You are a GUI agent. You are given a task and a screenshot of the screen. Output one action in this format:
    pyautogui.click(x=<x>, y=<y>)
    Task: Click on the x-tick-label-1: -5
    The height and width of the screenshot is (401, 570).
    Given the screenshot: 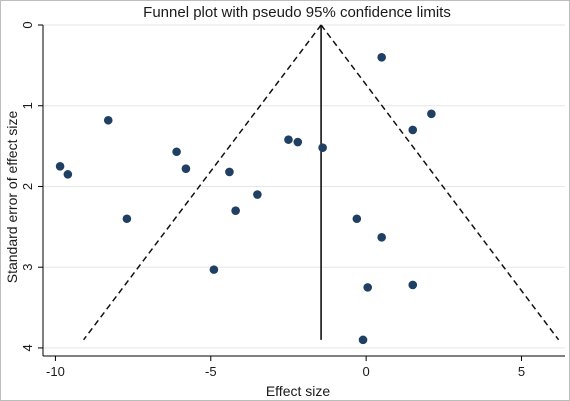 What is the action you would take?
    pyautogui.click(x=211, y=371)
    